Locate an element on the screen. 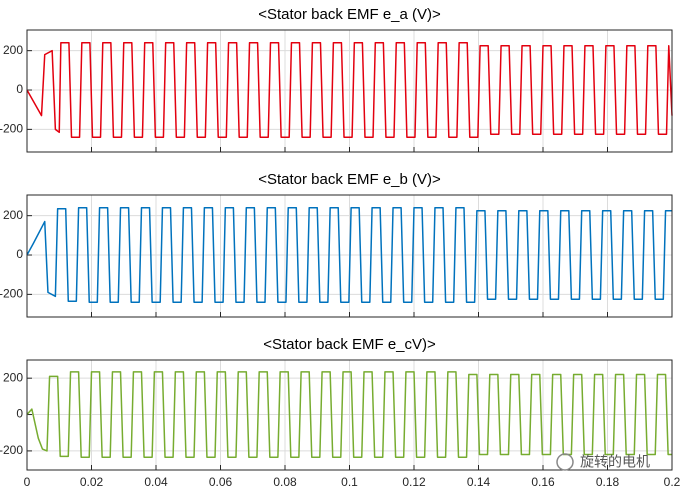 The image size is (688, 493). x-tick-label: 0 is located at coordinates (27, 482).